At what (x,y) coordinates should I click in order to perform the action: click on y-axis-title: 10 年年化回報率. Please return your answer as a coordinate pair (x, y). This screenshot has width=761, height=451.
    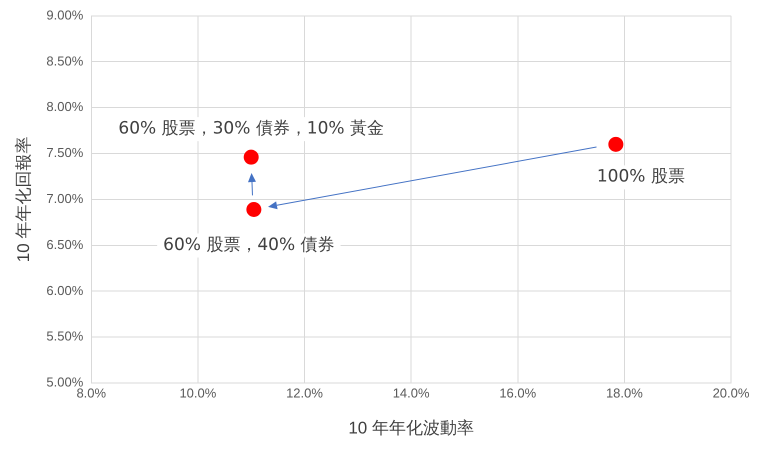
    Looking at the image, I should click on (23, 199).